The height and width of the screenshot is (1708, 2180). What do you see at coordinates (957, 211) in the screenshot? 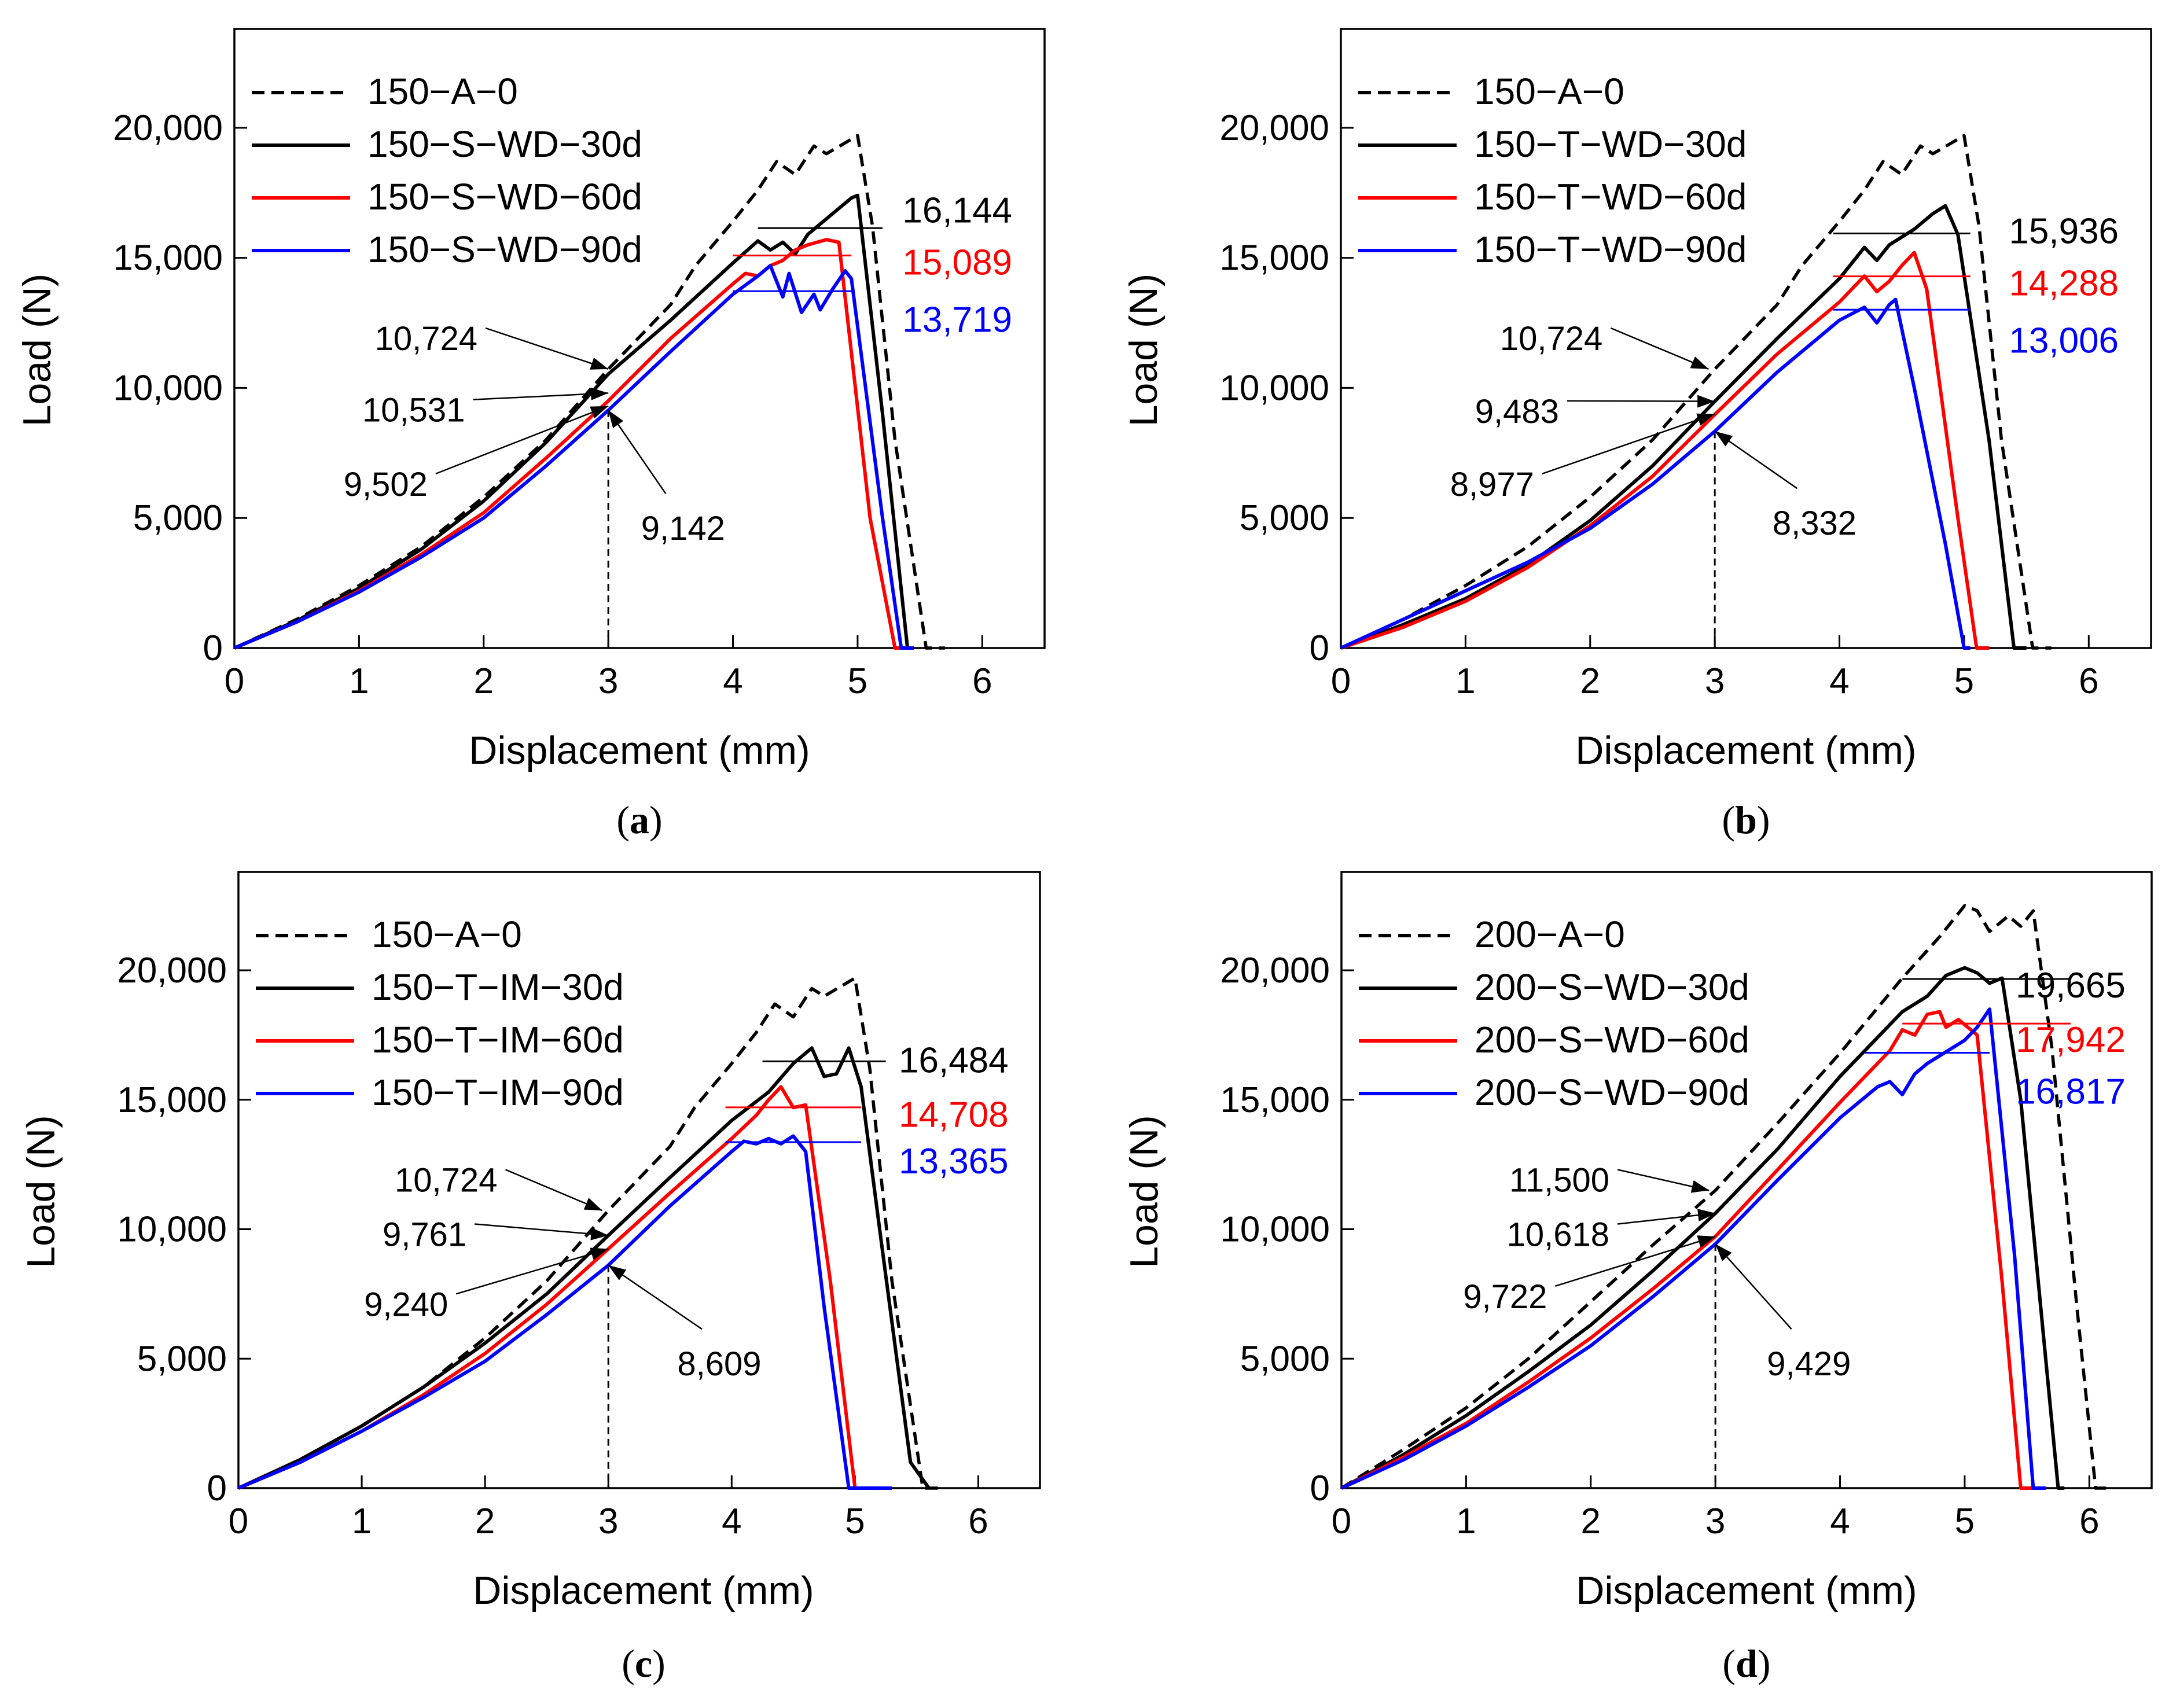
I see `peak-label: 16,144` at bounding box center [957, 211].